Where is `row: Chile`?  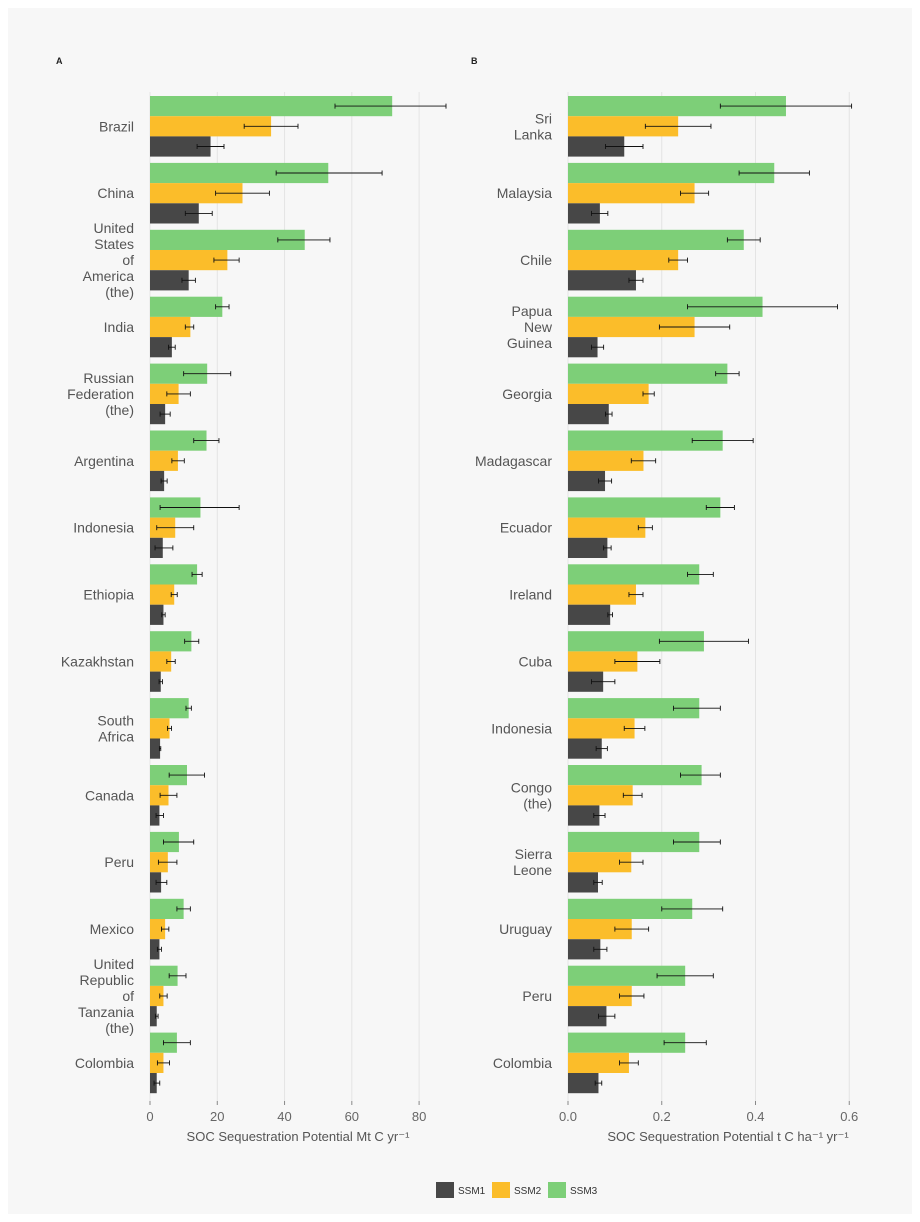
row: Chile is located at coordinates (640, 260).